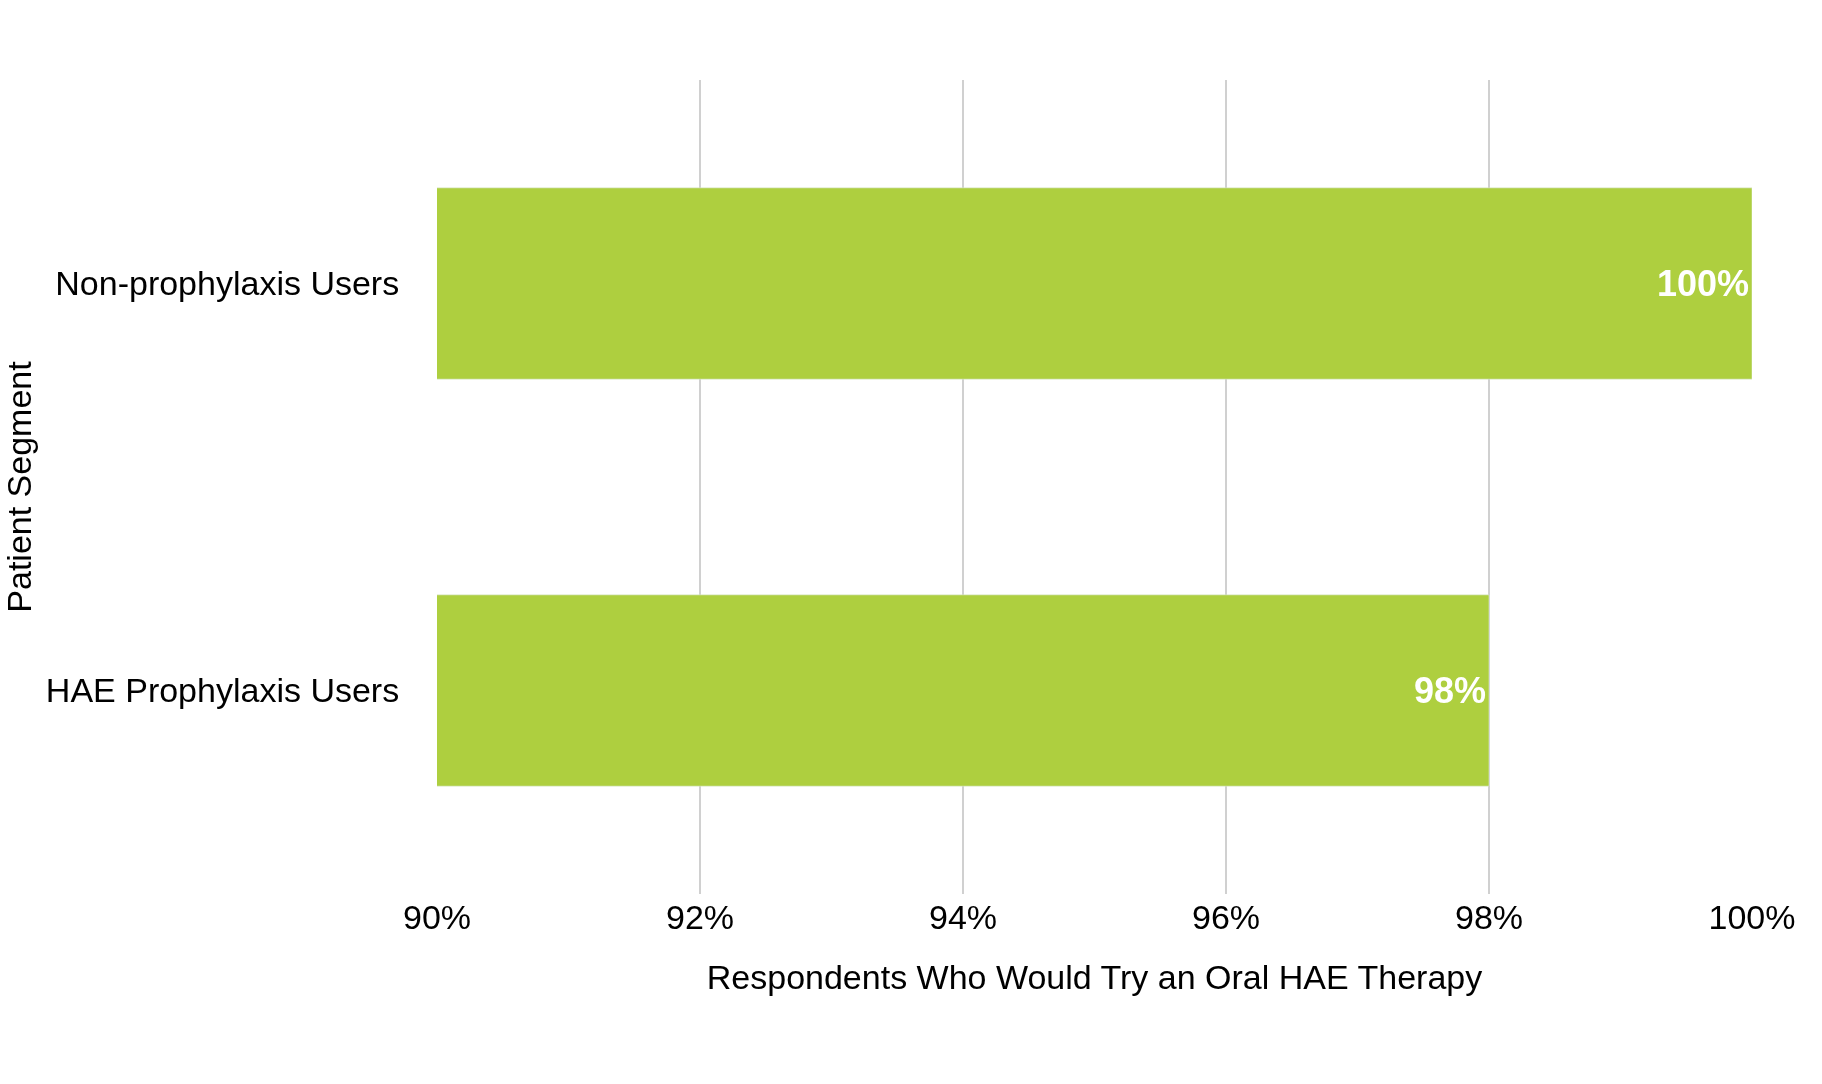  Describe the element at coordinates (963, 917) in the screenshot. I see `x-tick-label: 94%` at that location.